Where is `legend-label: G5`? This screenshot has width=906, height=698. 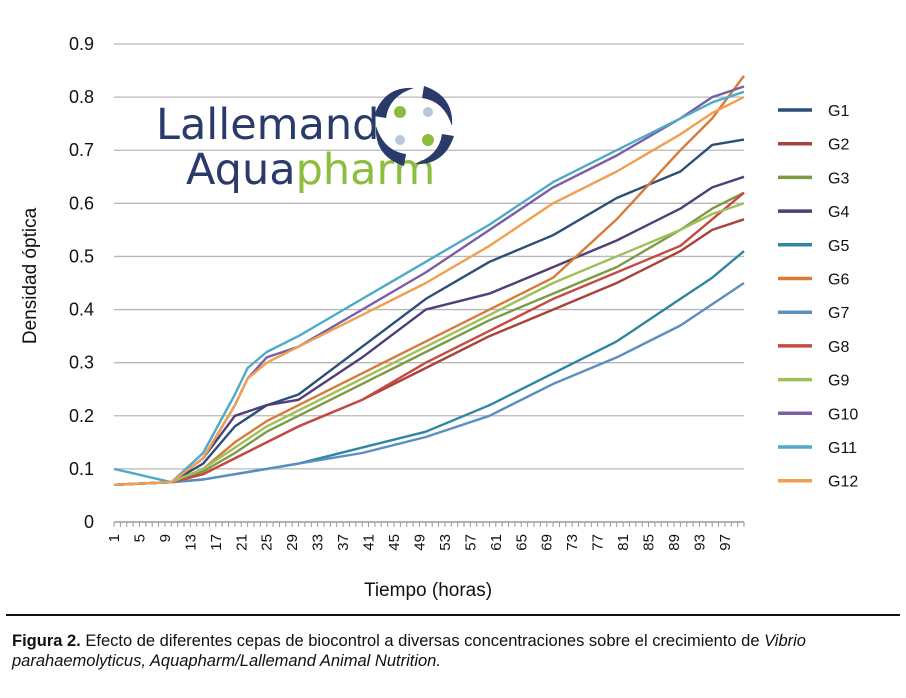
legend-label: G5 is located at coordinates (838, 246).